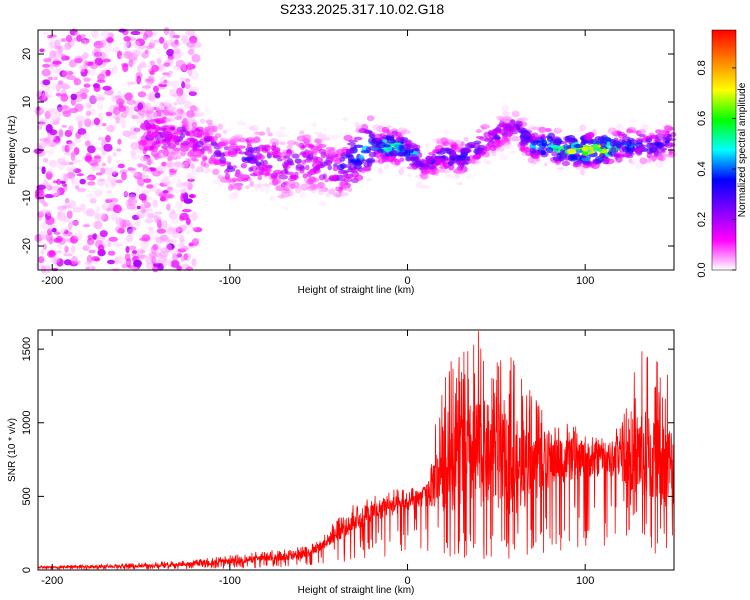 This screenshot has height=600, width=750. What do you see at coordinates (742, 149) in the screenshot?
I see `colorbar-label: Normalized spectral amplitude` at bounding box center [742, 149].